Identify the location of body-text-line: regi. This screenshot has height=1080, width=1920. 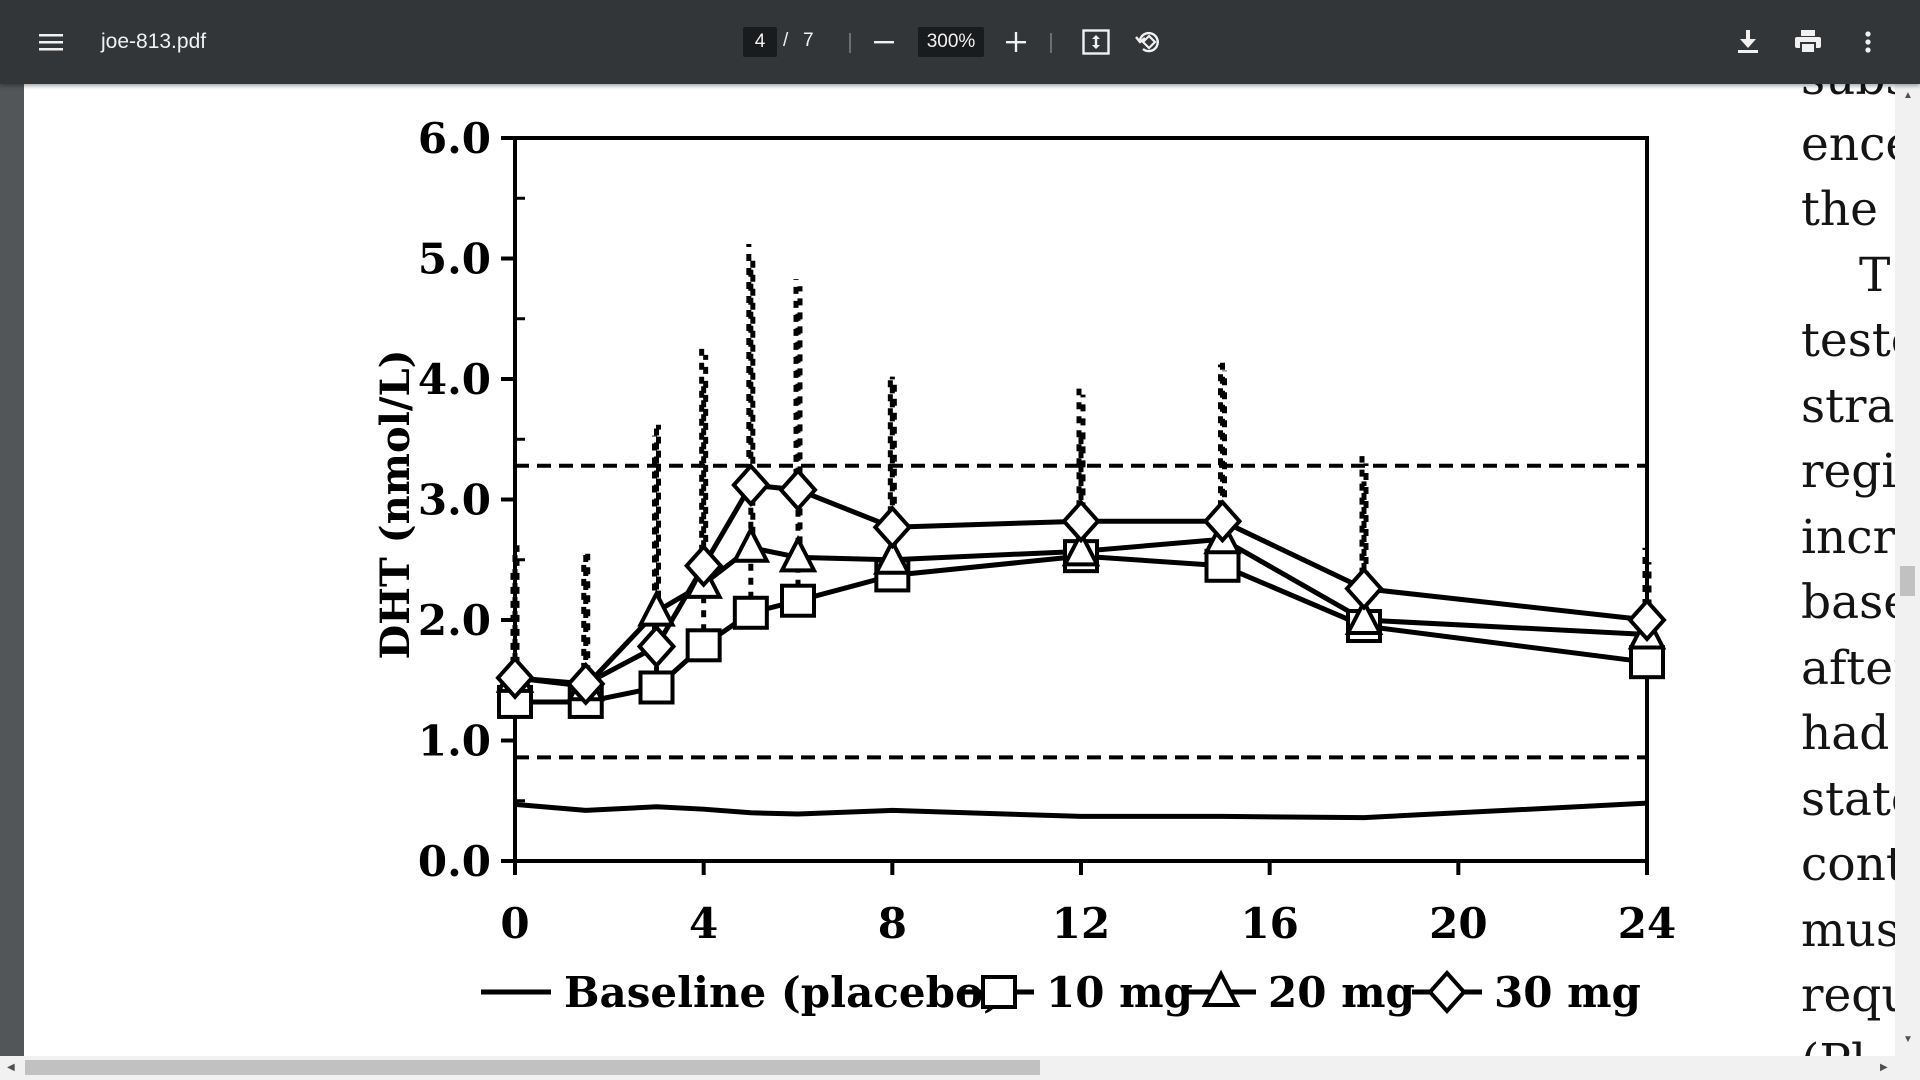
(1848, 471).